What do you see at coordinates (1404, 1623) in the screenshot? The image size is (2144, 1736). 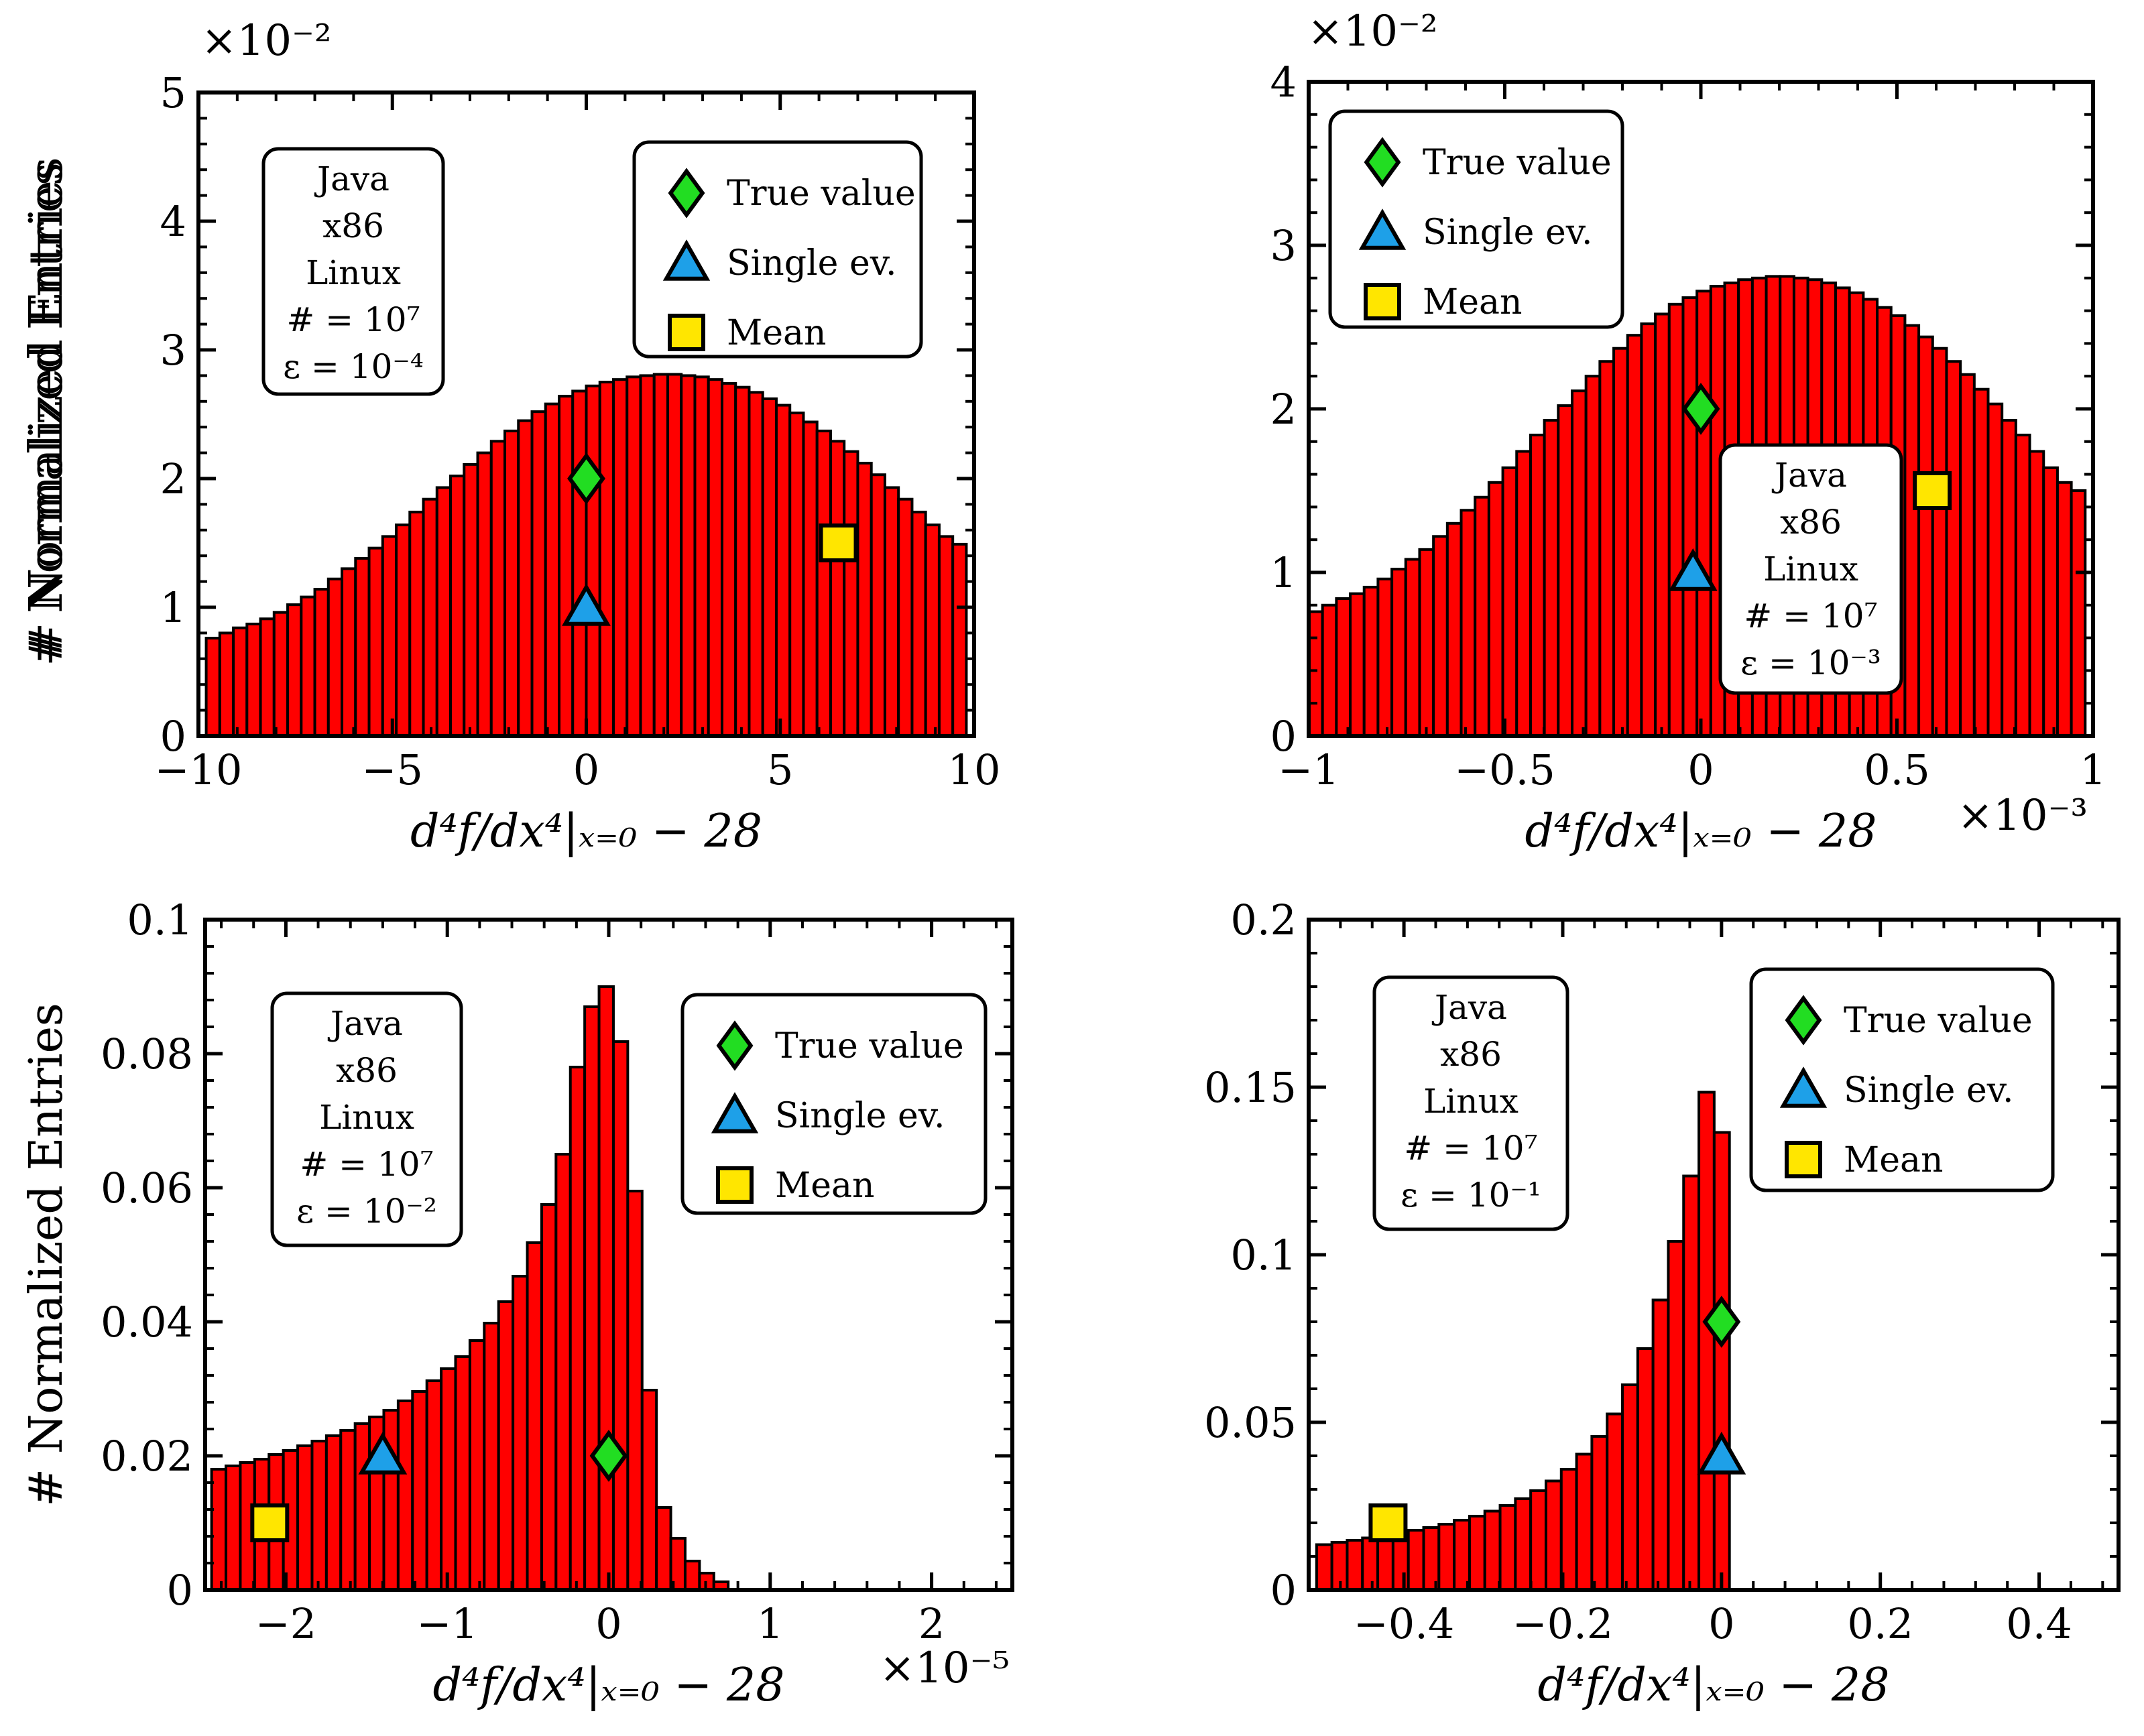 I see `x-tick-label: −0.4` at bounding box center [1404, 1623].